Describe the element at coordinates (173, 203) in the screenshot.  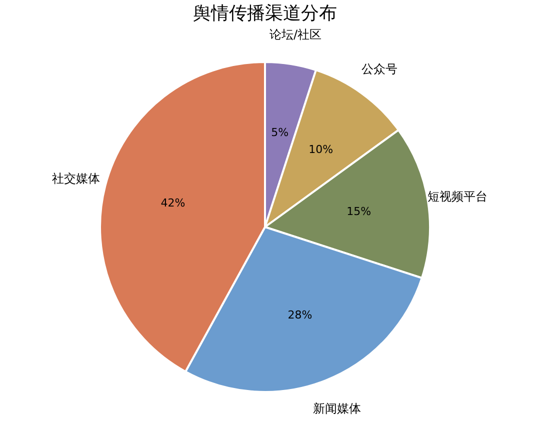
I see `data-label: 42%` at that location.